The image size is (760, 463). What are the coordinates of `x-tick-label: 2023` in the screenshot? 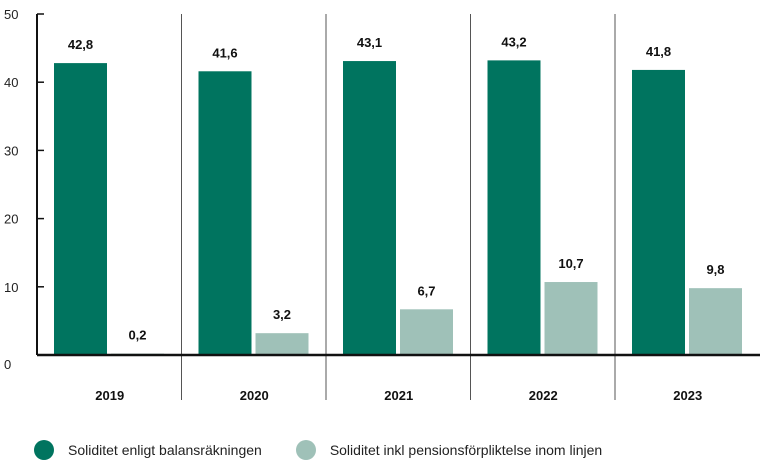 It's located at (687, 395).